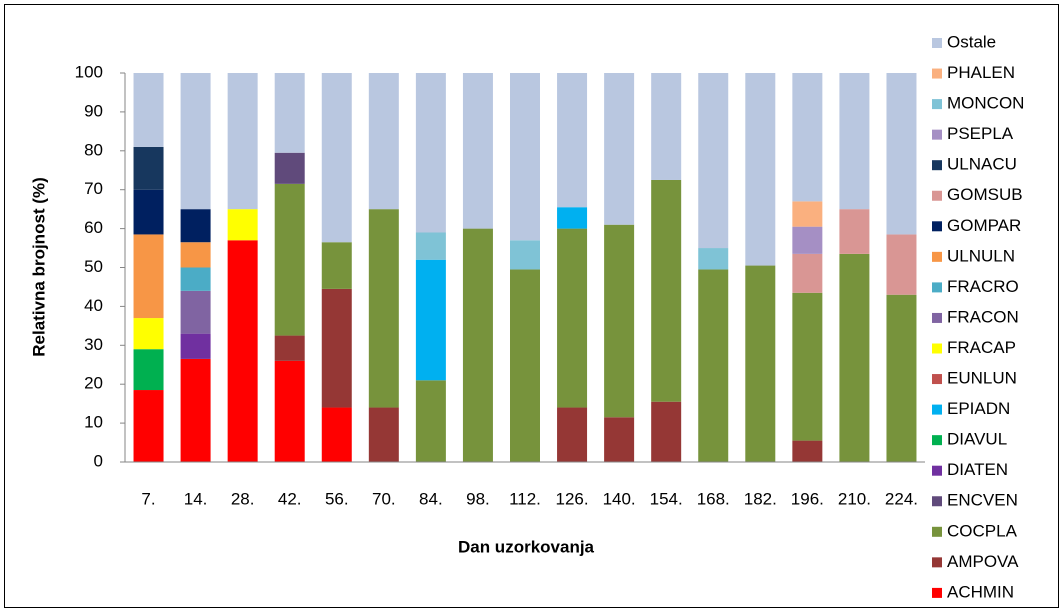 The height and width of the screenshot is (613, 1064). I want to click on x-tick-label: 28., so click(243, 498).